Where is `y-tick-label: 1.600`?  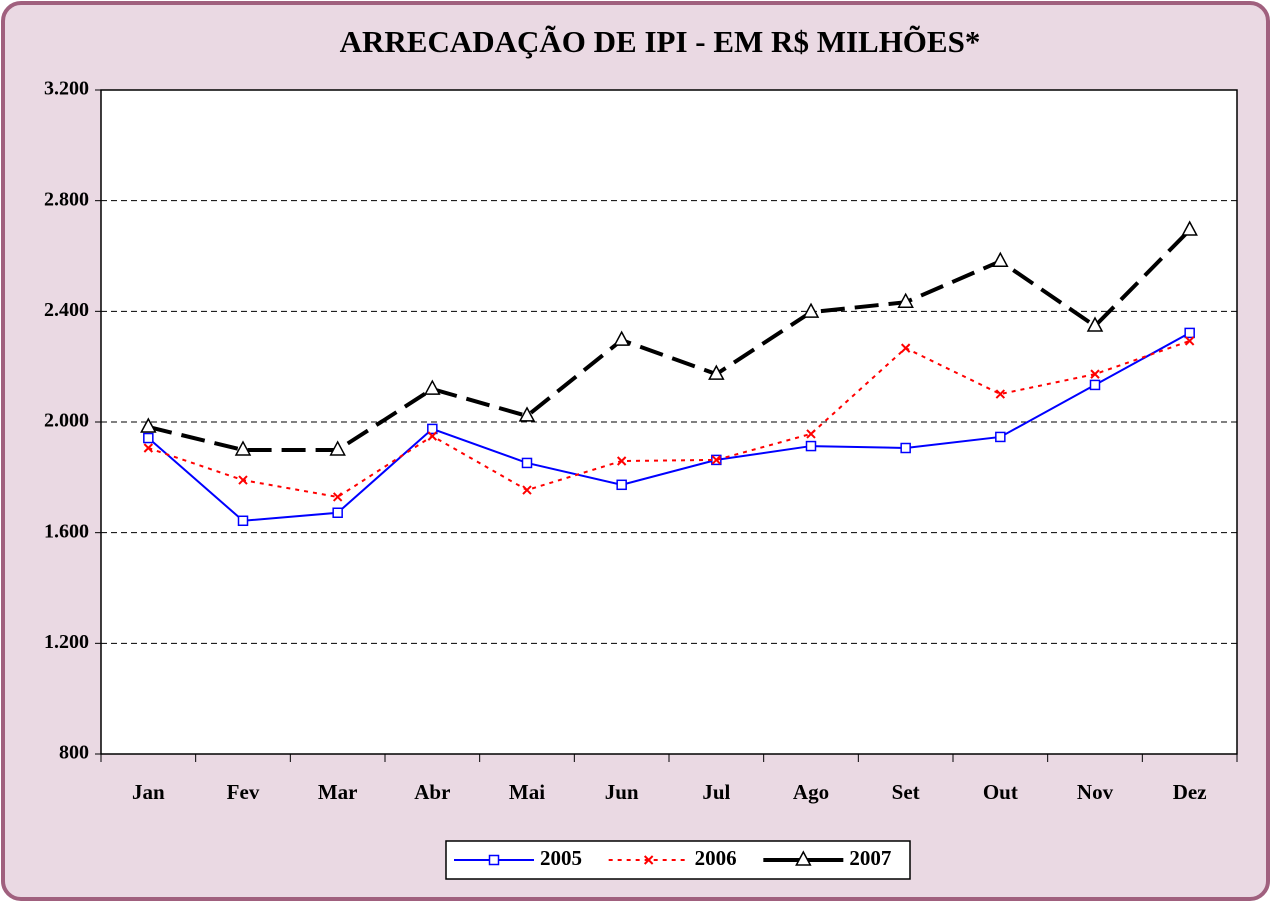
y-tick-label: 1.600 is located at coordinates (66, 531).